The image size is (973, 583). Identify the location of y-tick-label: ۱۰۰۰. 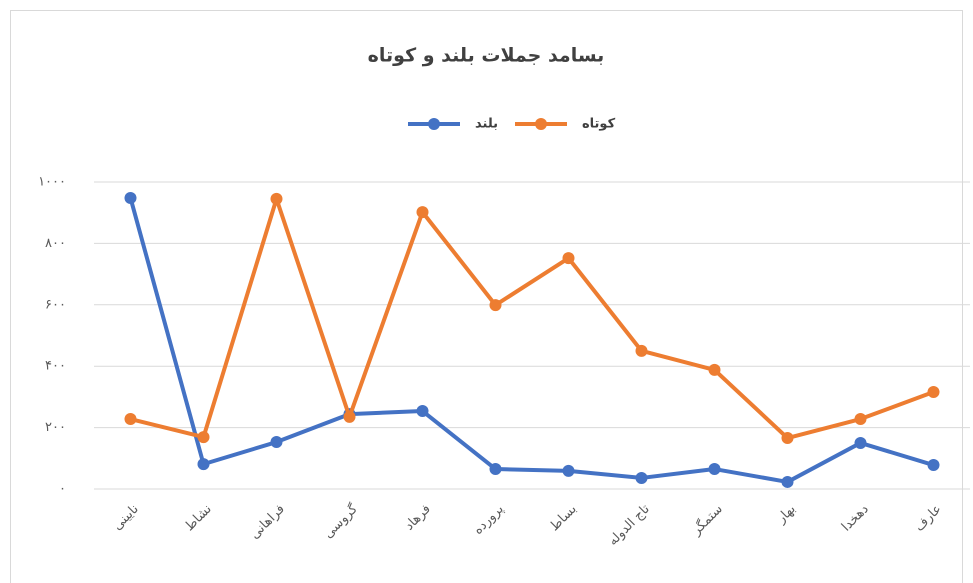
(52, 182).